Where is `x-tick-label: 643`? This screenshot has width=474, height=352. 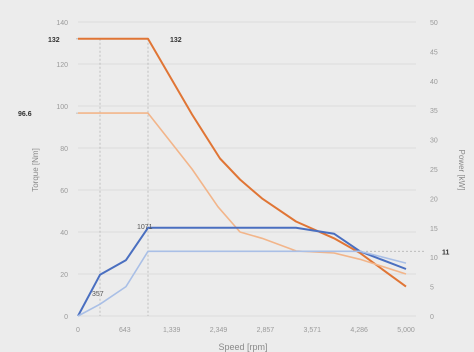 x-tick-label: 643 is located at coordinates (125, 330).